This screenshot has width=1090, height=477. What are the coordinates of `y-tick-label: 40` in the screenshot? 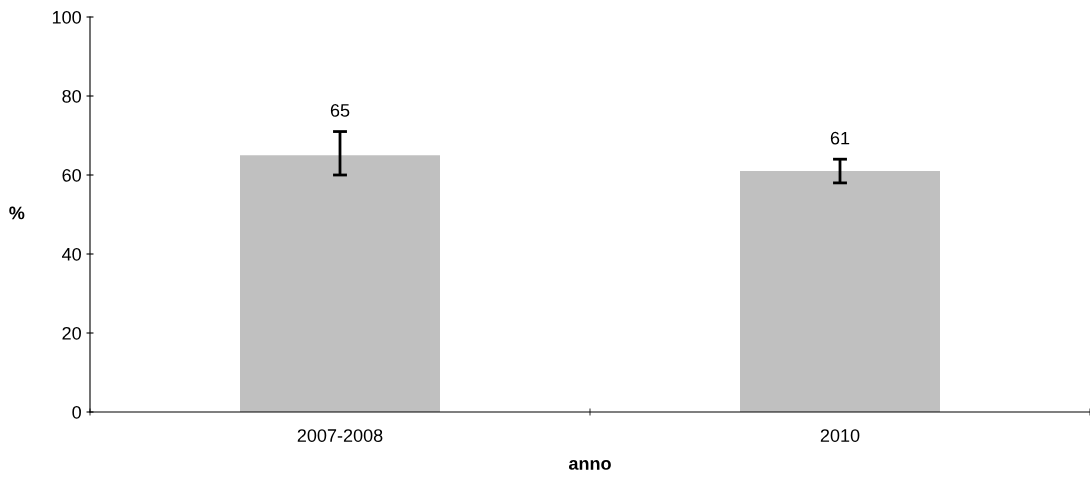 It's located at (71, 254).